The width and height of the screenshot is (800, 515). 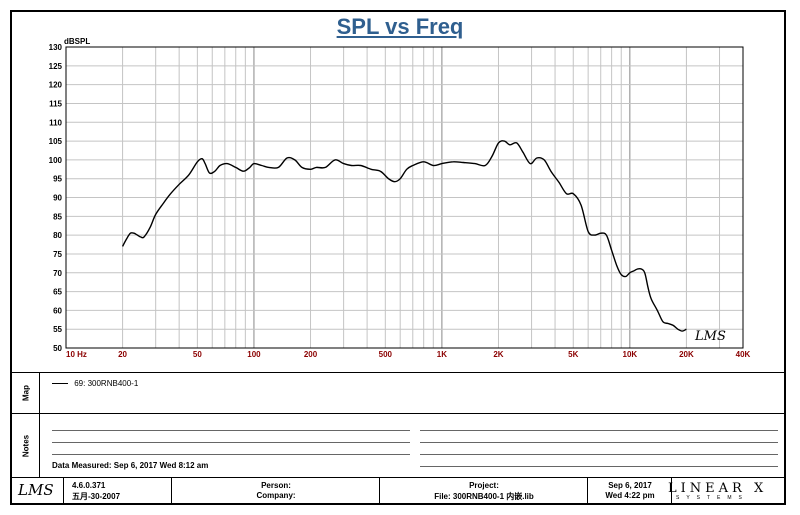 What do you see at coordinates (743, 354) in the screenshot?
I see `x-tick-label: 40K` at bounding box center [743, 354].